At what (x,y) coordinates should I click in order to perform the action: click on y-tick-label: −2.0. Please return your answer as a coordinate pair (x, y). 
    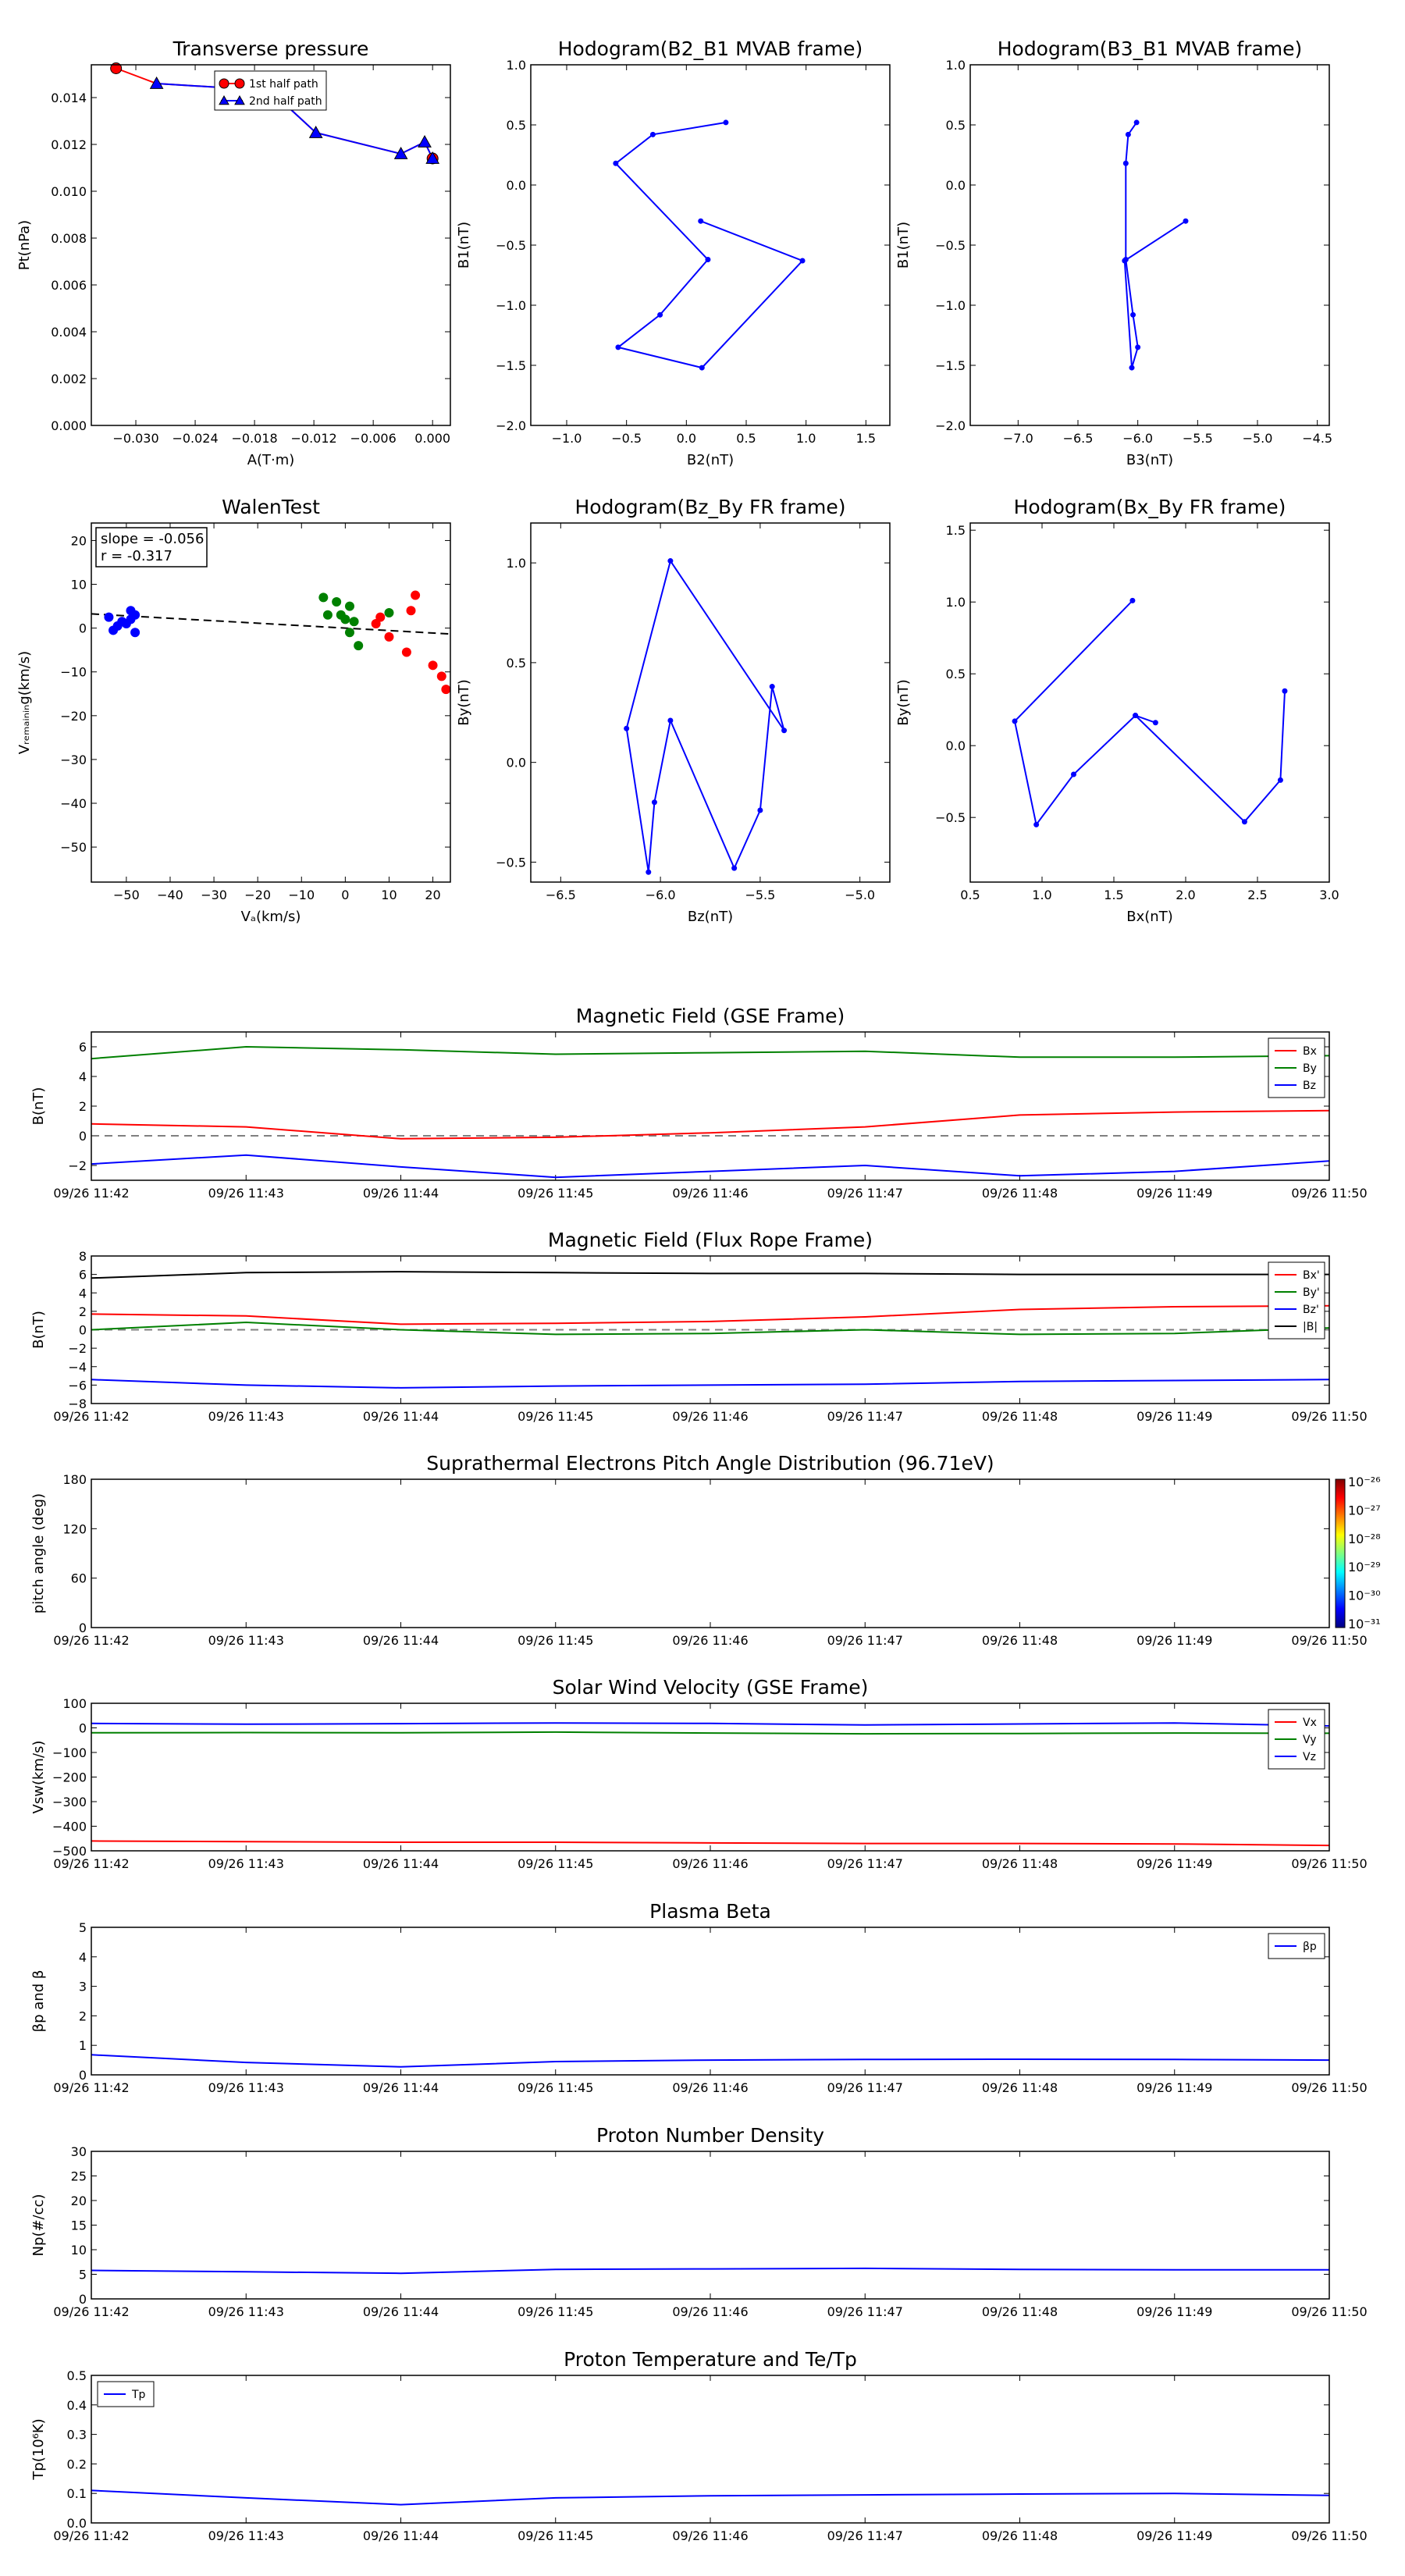
    Looking at the image, I should click on (951, 425).